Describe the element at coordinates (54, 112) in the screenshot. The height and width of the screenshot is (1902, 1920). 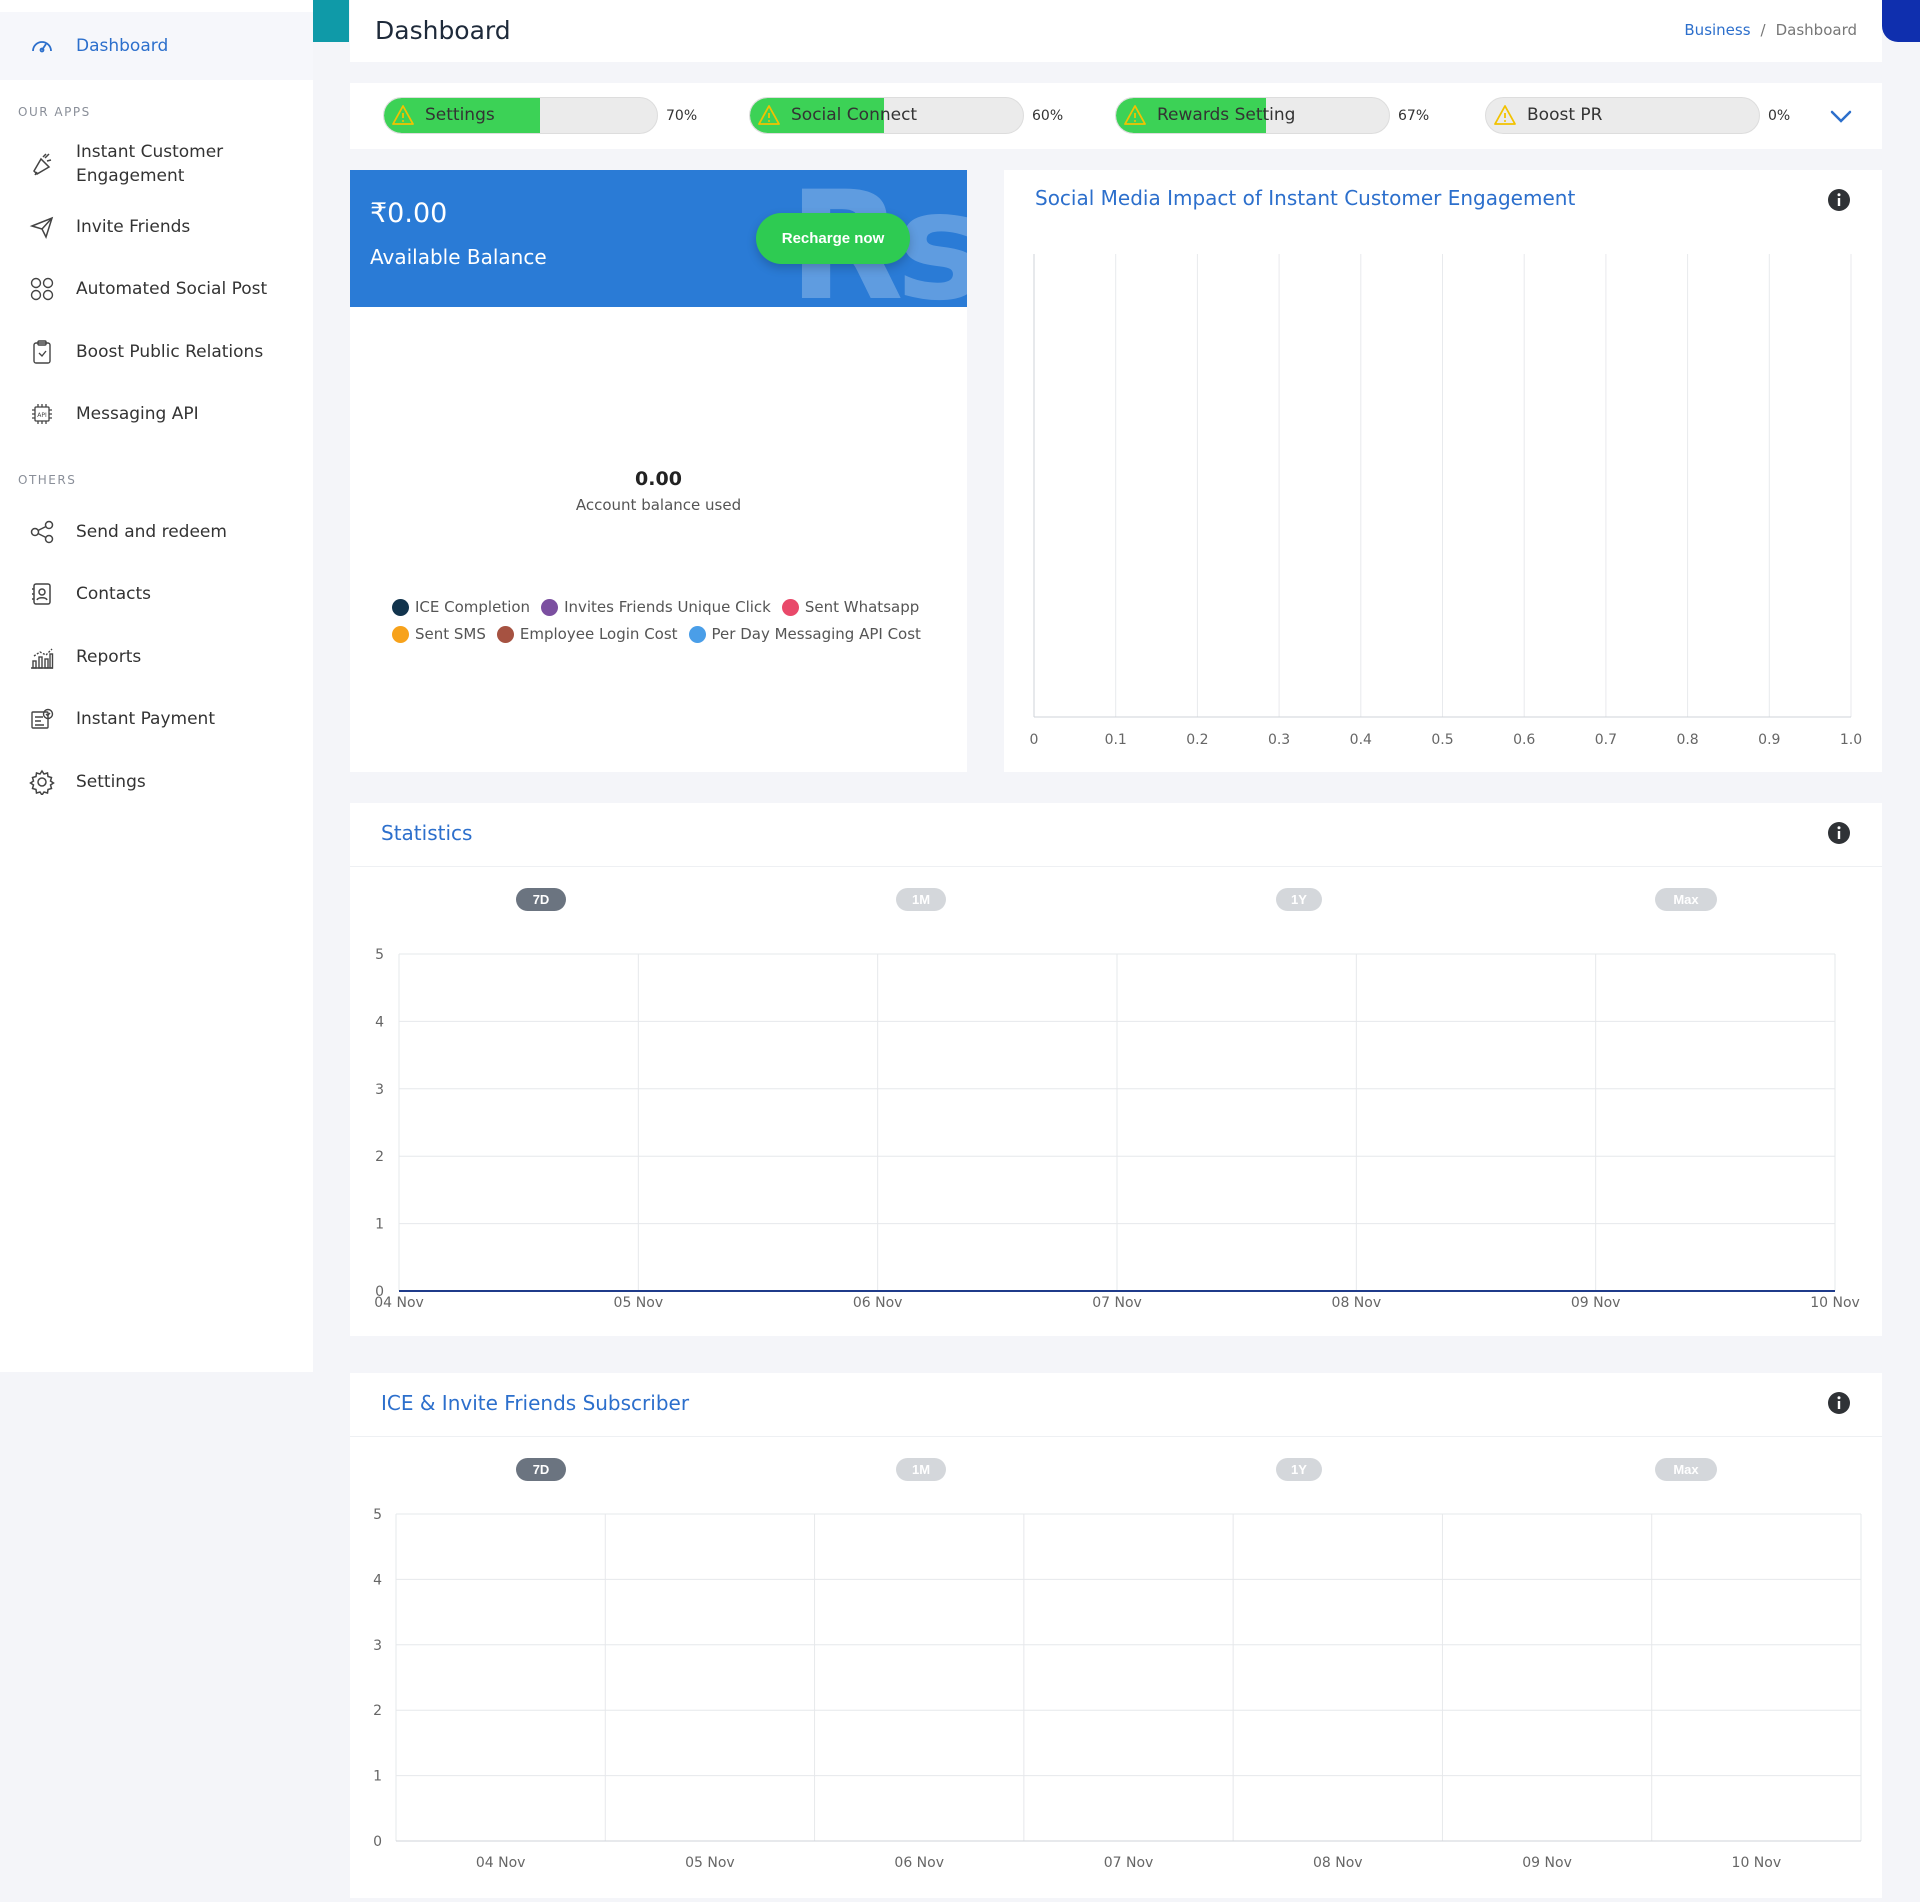
I see `section-heading-apps: OUR APPS` at that location.